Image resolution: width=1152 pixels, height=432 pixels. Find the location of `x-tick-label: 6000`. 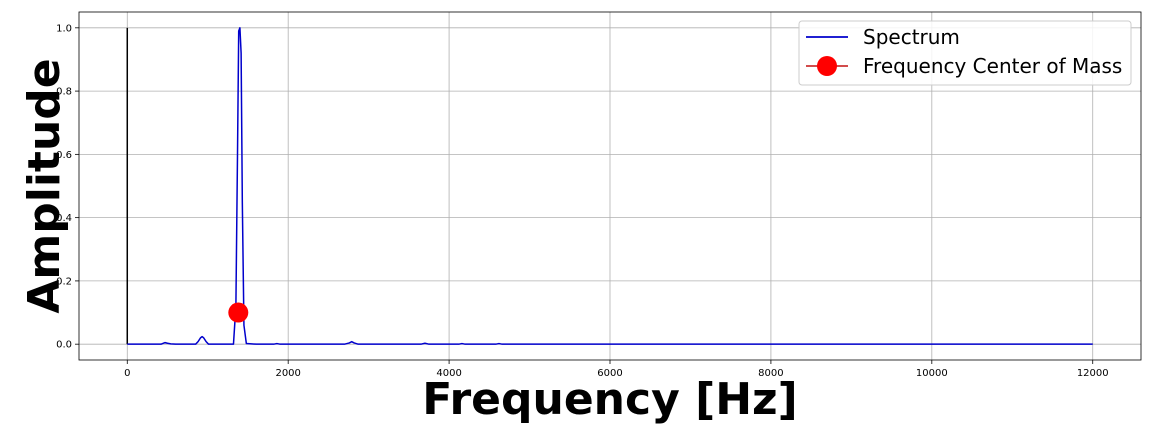

x-tick-label: 6000 is located at coordinates (609, 373).